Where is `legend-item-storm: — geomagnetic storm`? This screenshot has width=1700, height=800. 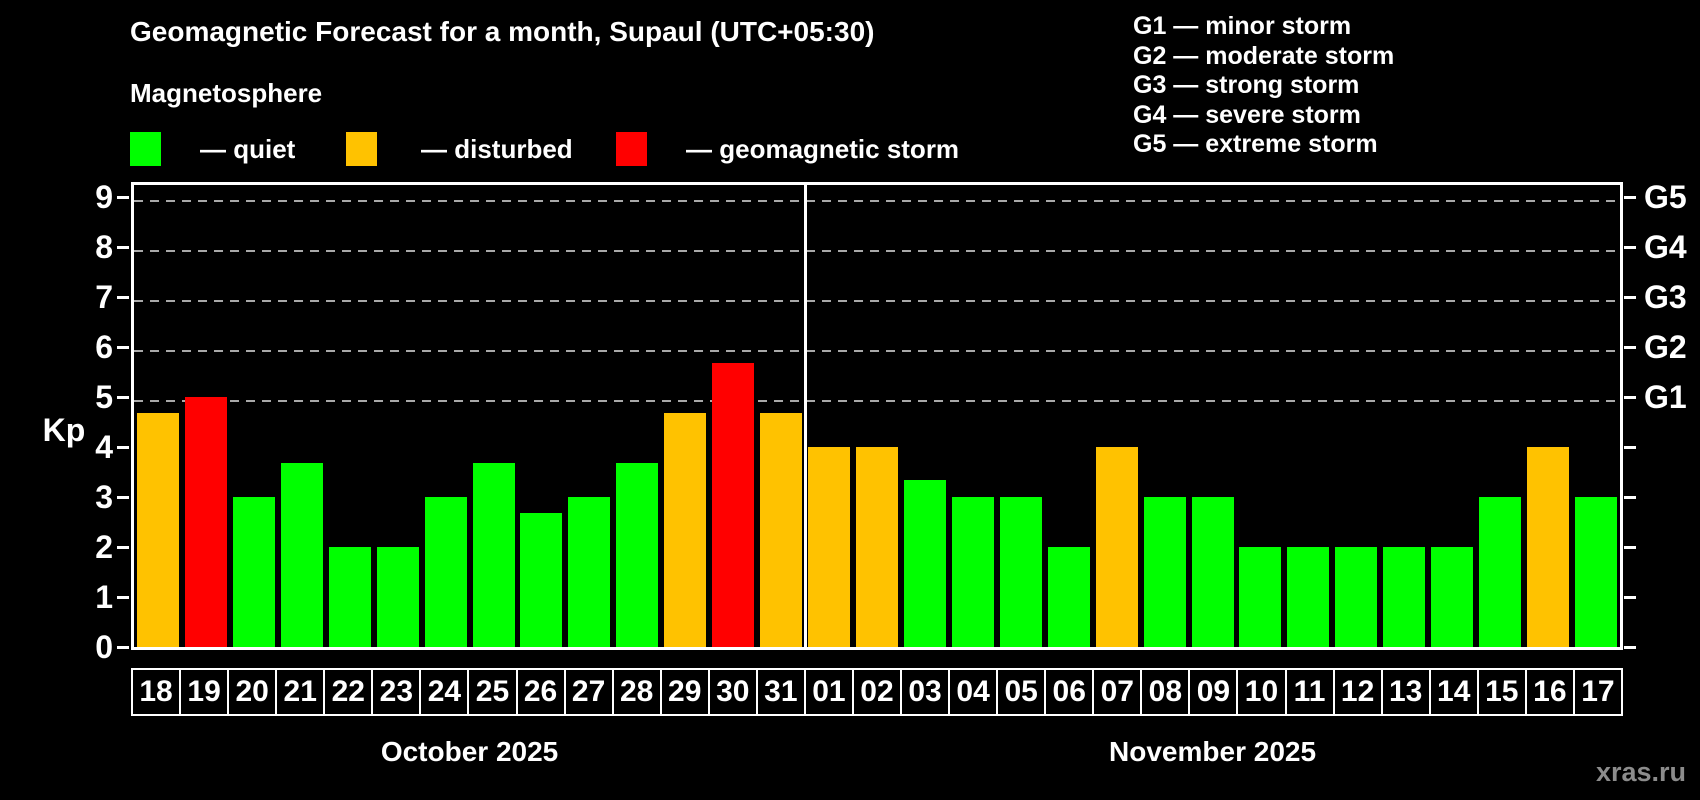 legend-item-storm: — geomagnetic storm is located at coordinates (787, 149).